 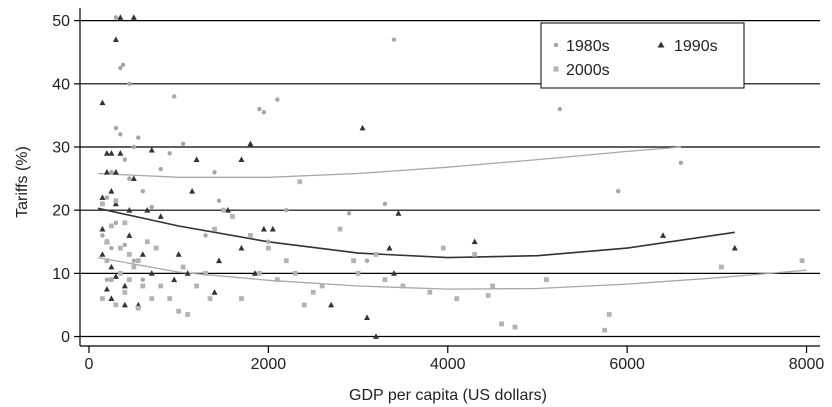 What do you see at coordinates (448, 395) in the screenshot?
I see `x-axis-title: GDP per capita (US dollars)` at bounding box center [448, 395].